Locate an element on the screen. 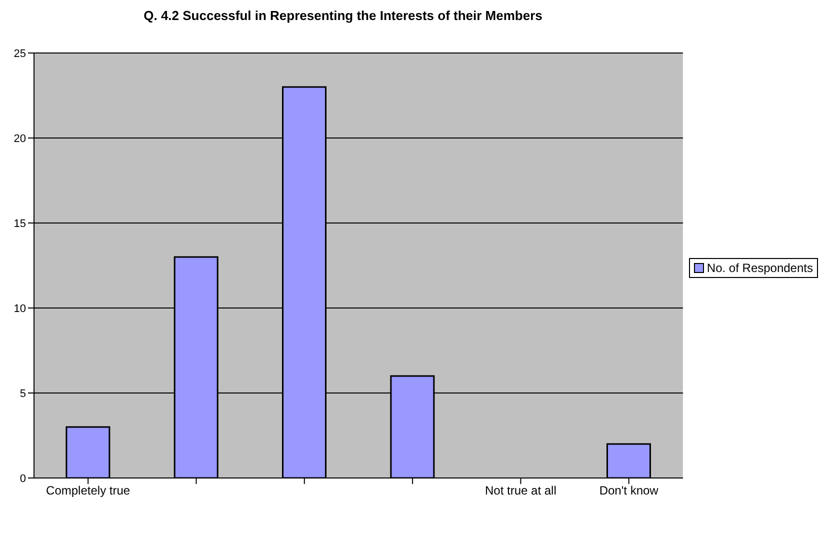 This screenshot has height=535, width=826. x-tick-label: Not true at all is located at coordinates (520, 491).